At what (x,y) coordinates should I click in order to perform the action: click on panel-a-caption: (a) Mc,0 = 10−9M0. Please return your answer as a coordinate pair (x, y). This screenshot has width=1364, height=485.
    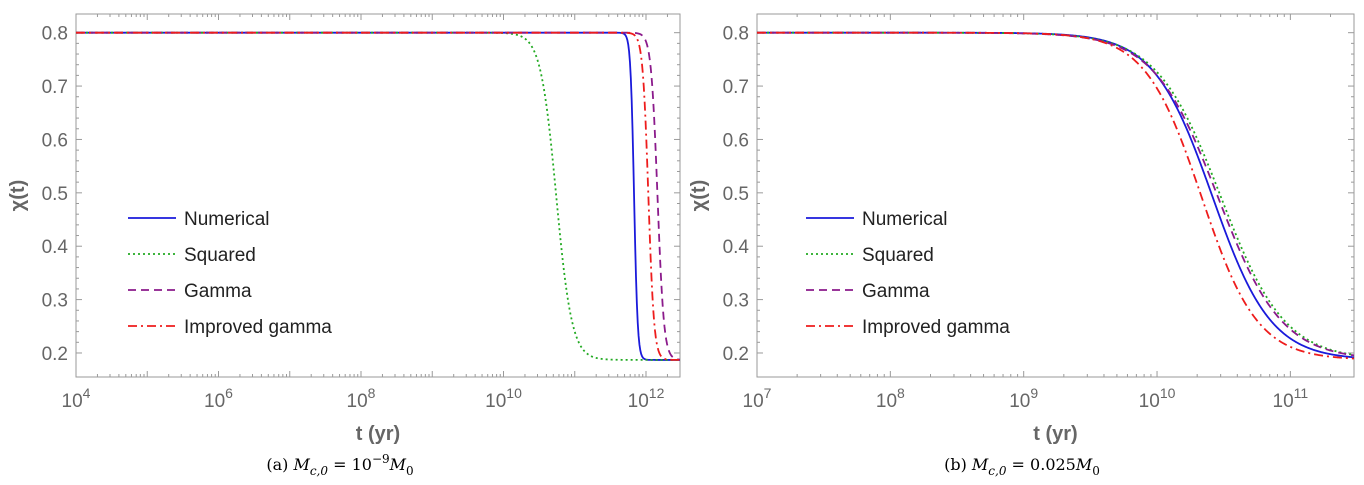
    Looking at the image, I should click on (339, 465).